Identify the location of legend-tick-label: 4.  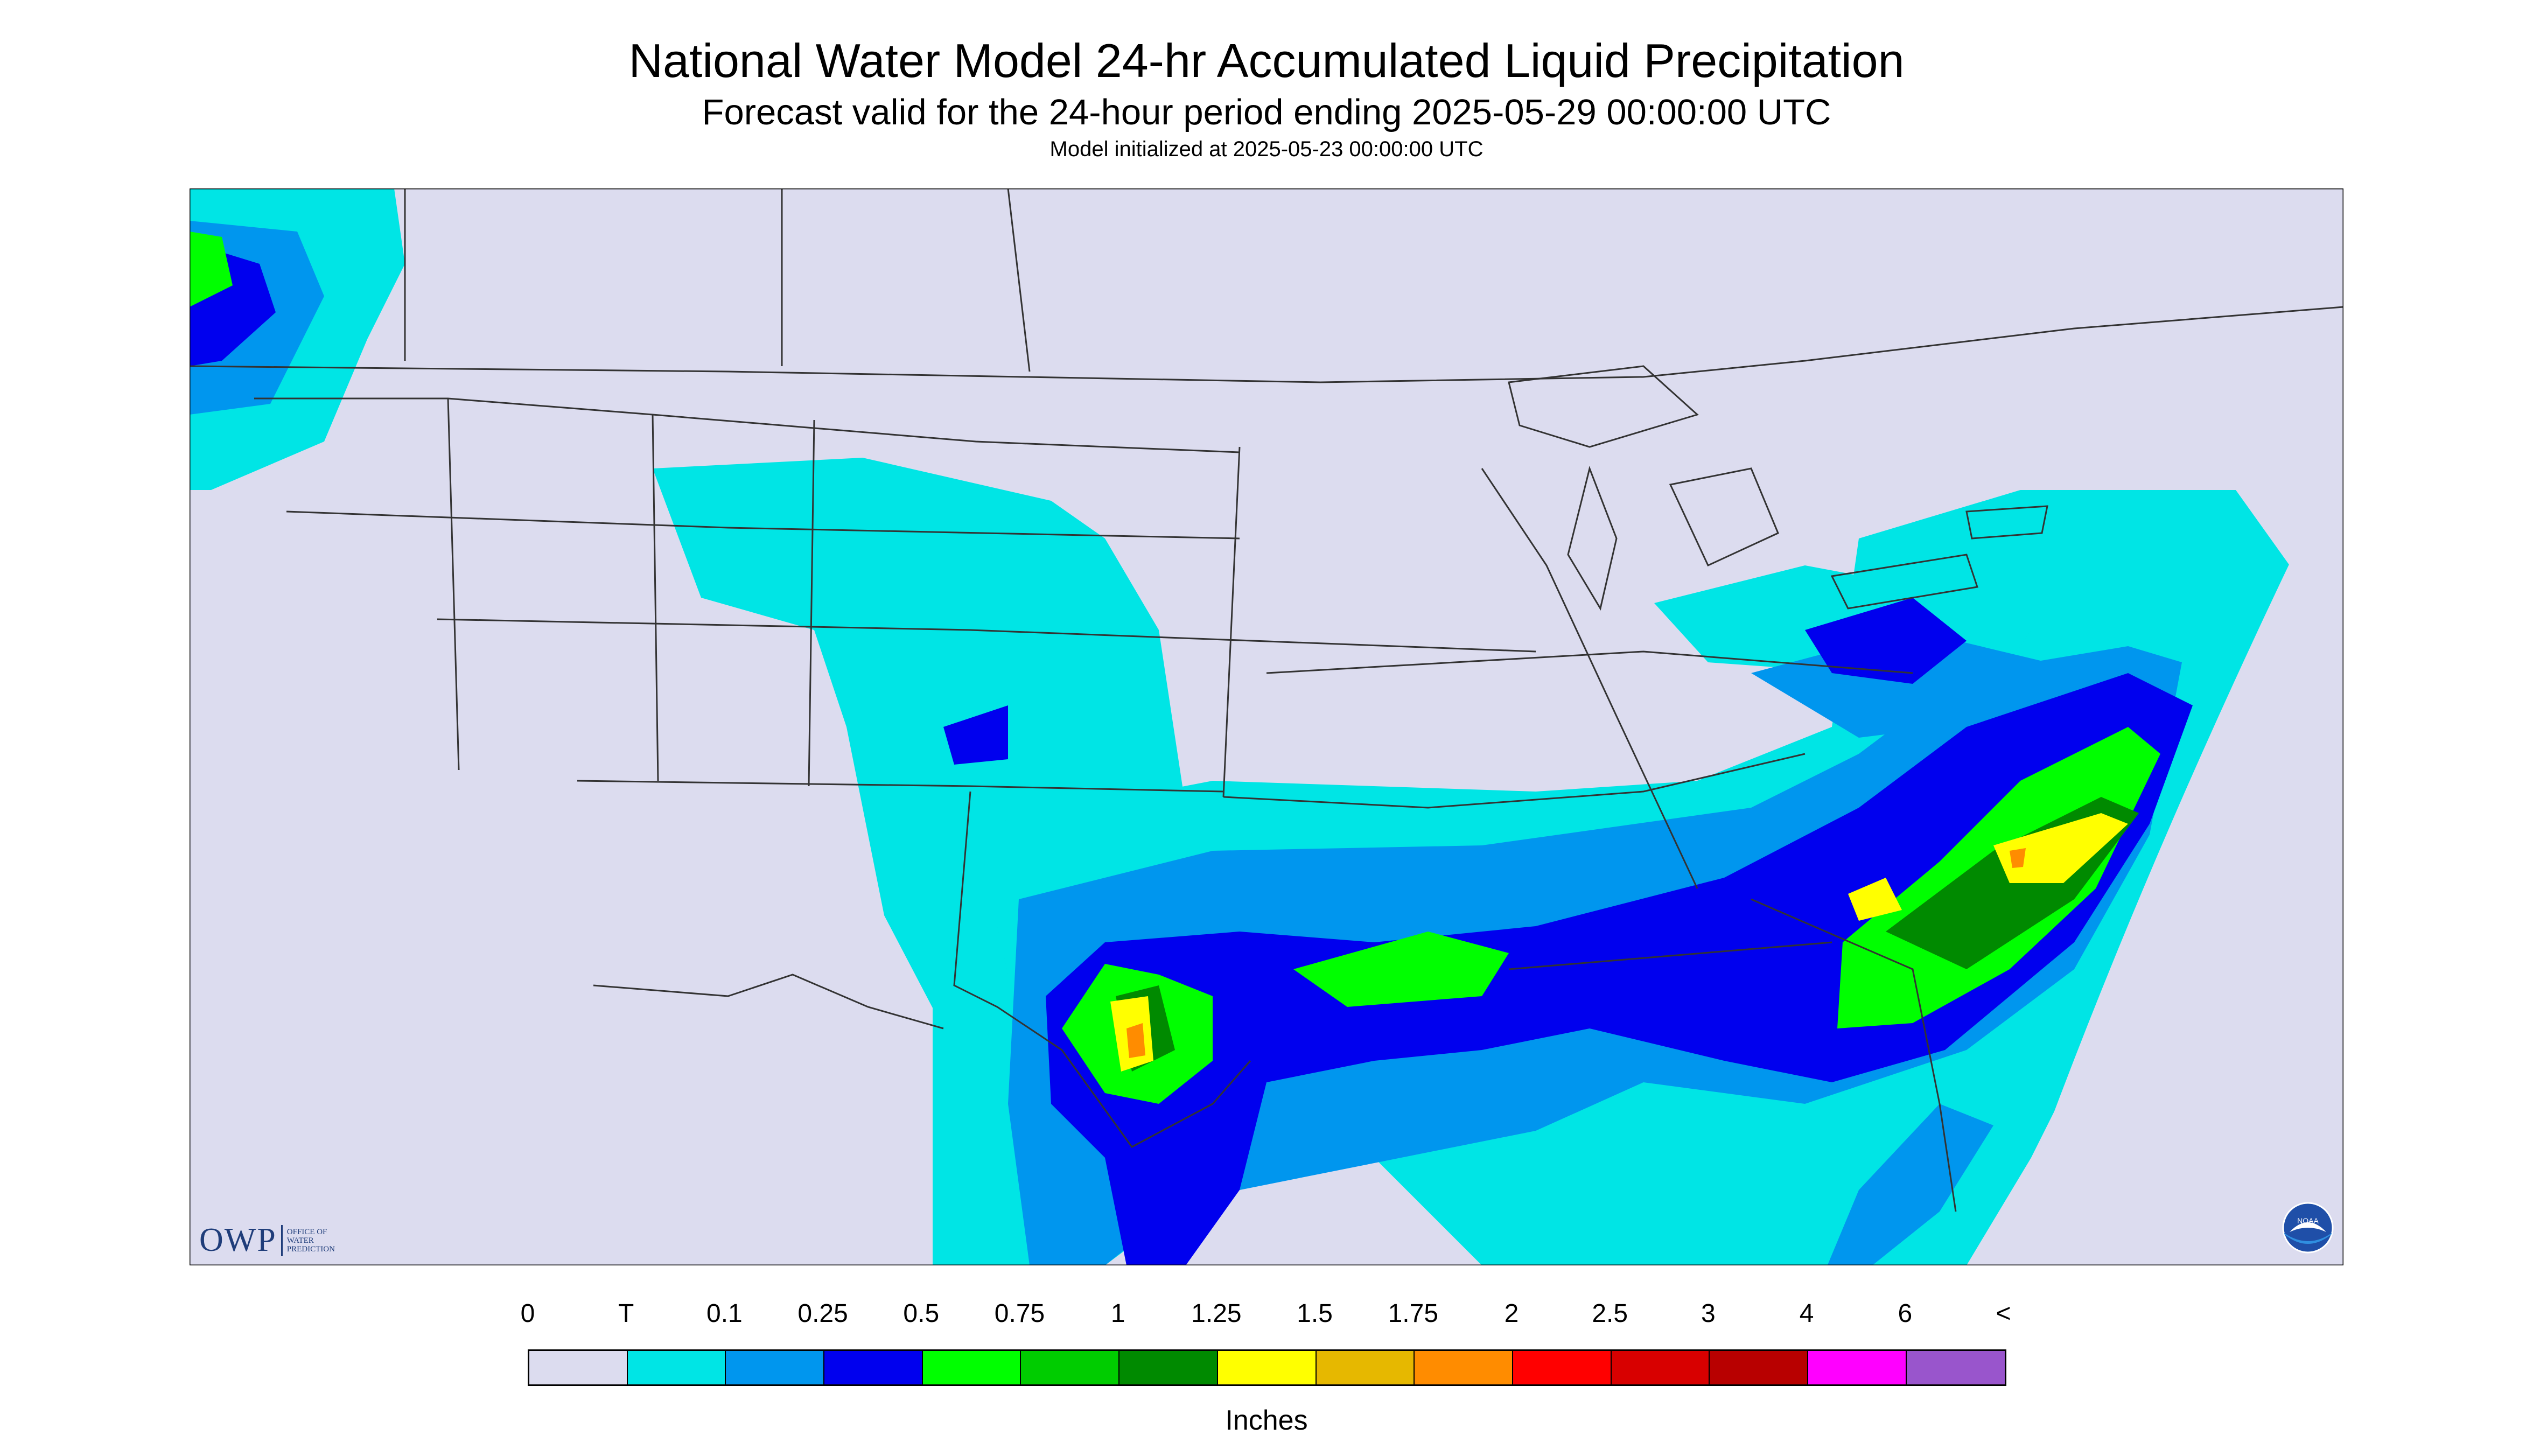
(1806, 1313).